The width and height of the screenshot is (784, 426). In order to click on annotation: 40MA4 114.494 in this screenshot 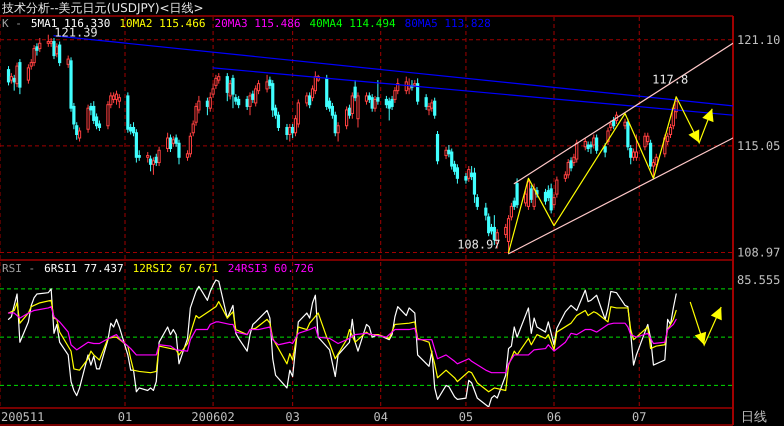, I will do `click(353, 23)`.